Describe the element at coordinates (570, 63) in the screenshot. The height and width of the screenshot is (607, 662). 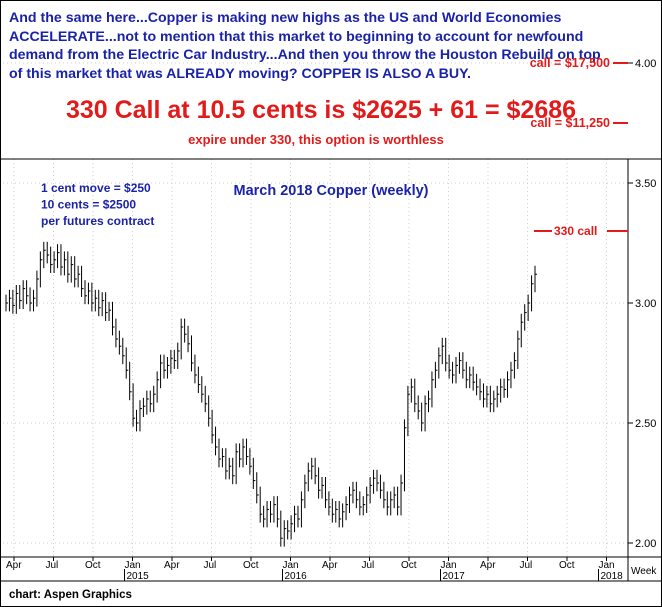
I see `level-label: call = $17,500` at that location.